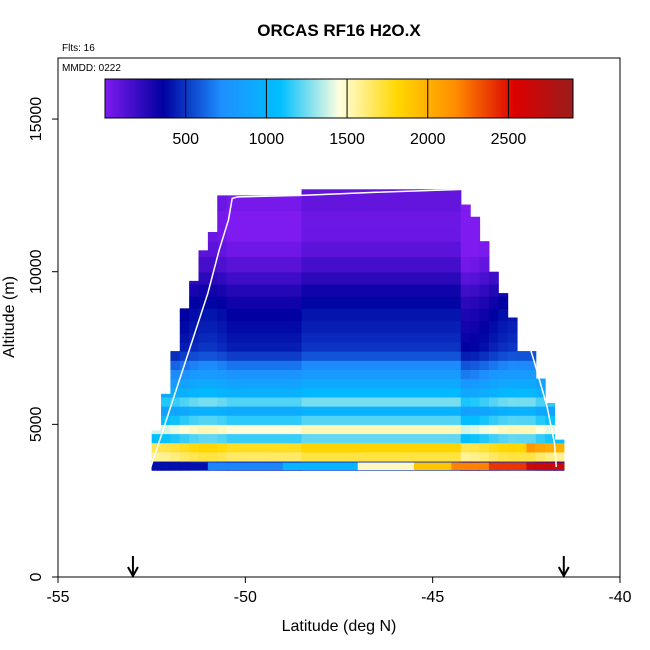  I want to click on surface-band-cell, so click(245, 466).